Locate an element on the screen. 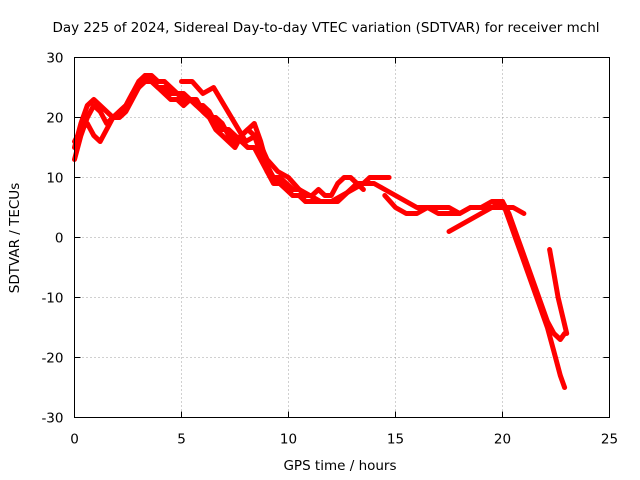 The image size is (640, 480). series-line-7: satellite track G is located at coordinates (558, 291).